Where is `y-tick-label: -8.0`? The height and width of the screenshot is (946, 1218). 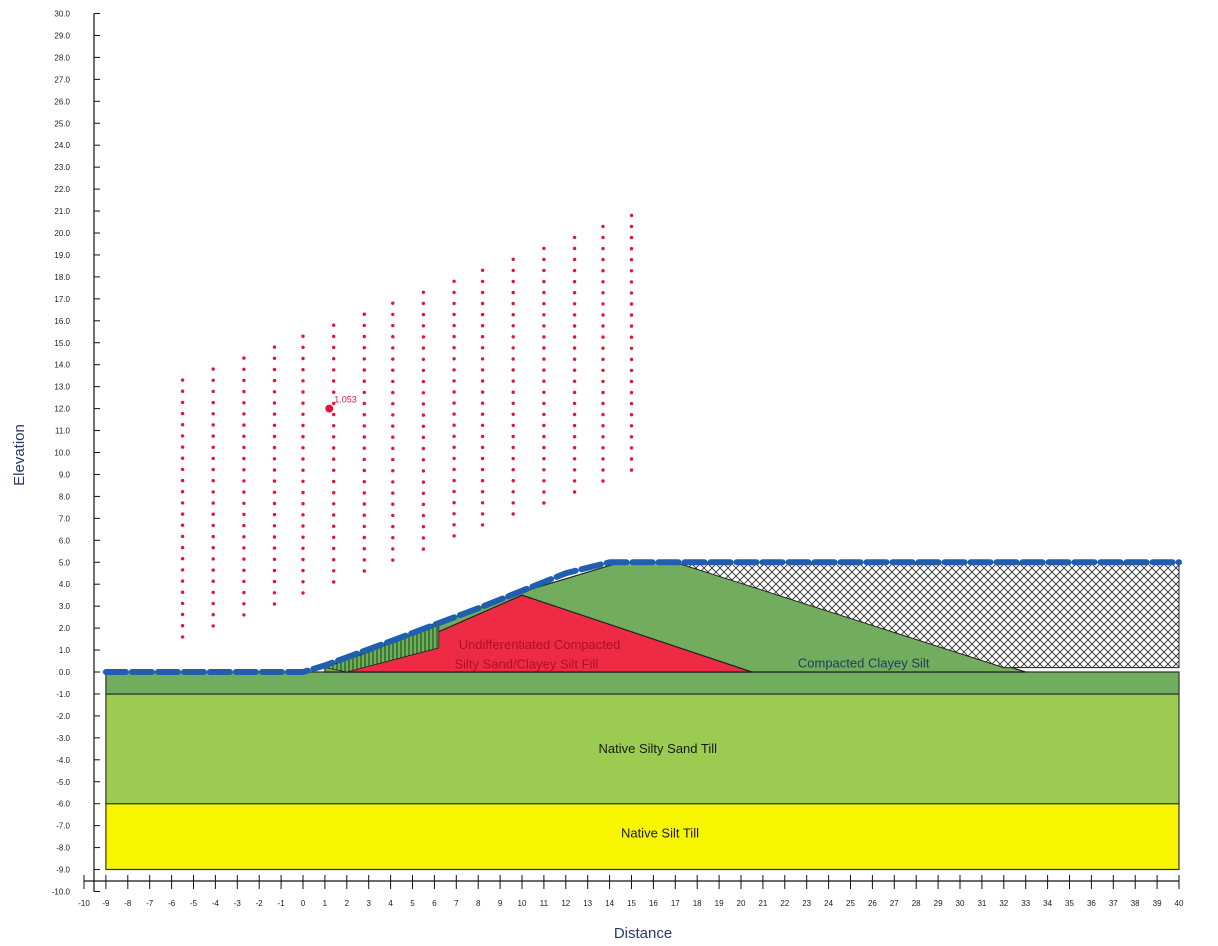
y-tick-label: -8.0 is located at coordinates (63, 848).